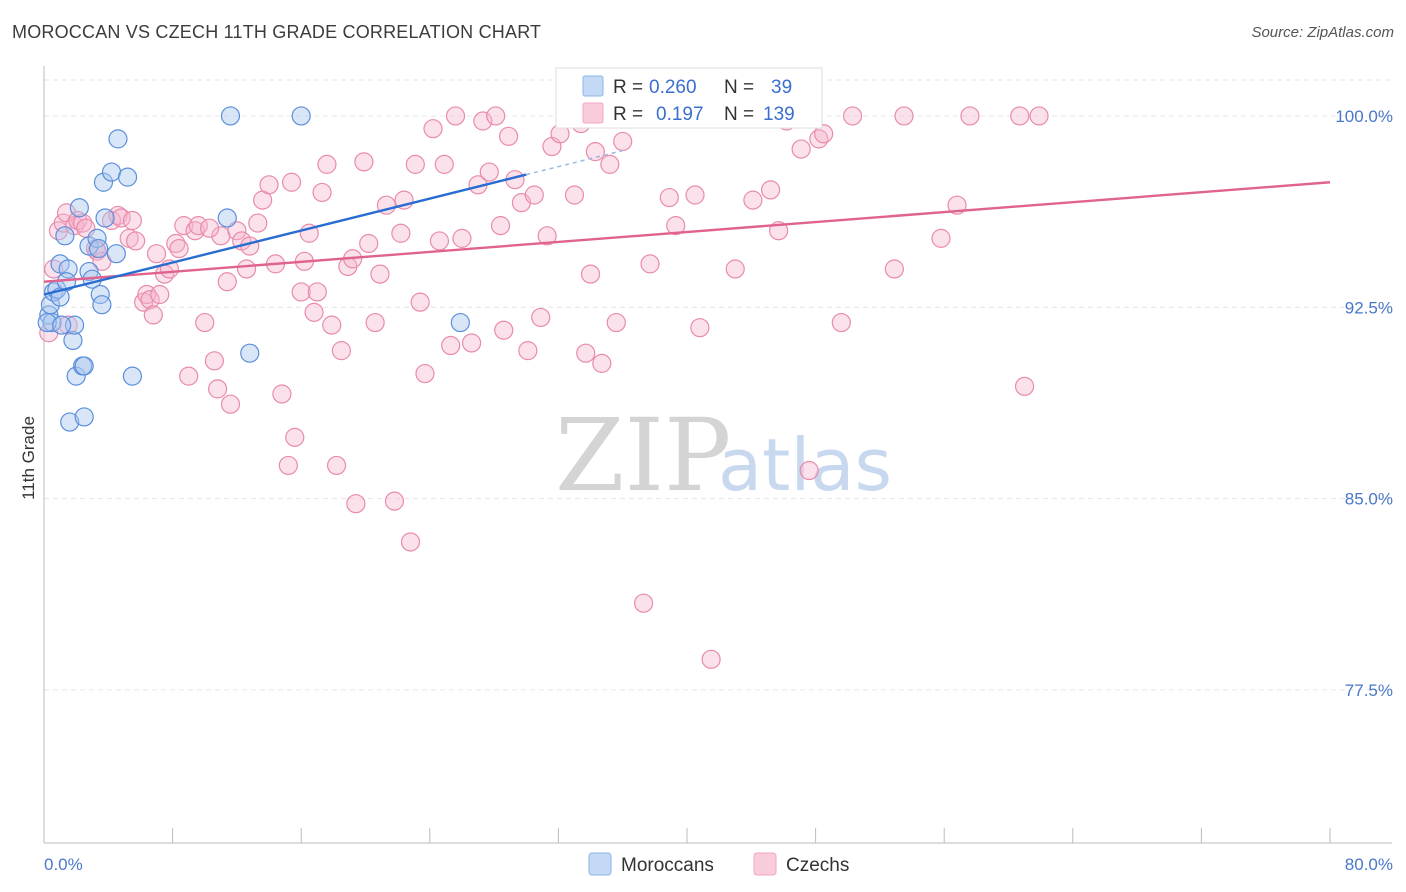 The image size is (1406, 892). Describe the element at coordinates (667, 865) in the screenshot. I see `legend-moroccans-label: Moroccans` at that location.